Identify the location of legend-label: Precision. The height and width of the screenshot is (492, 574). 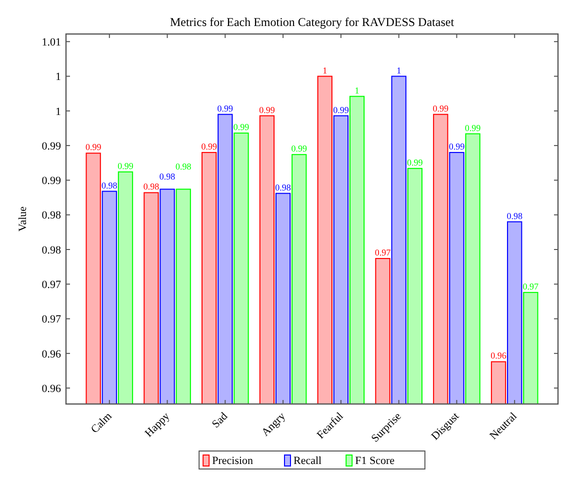
(233, 460).